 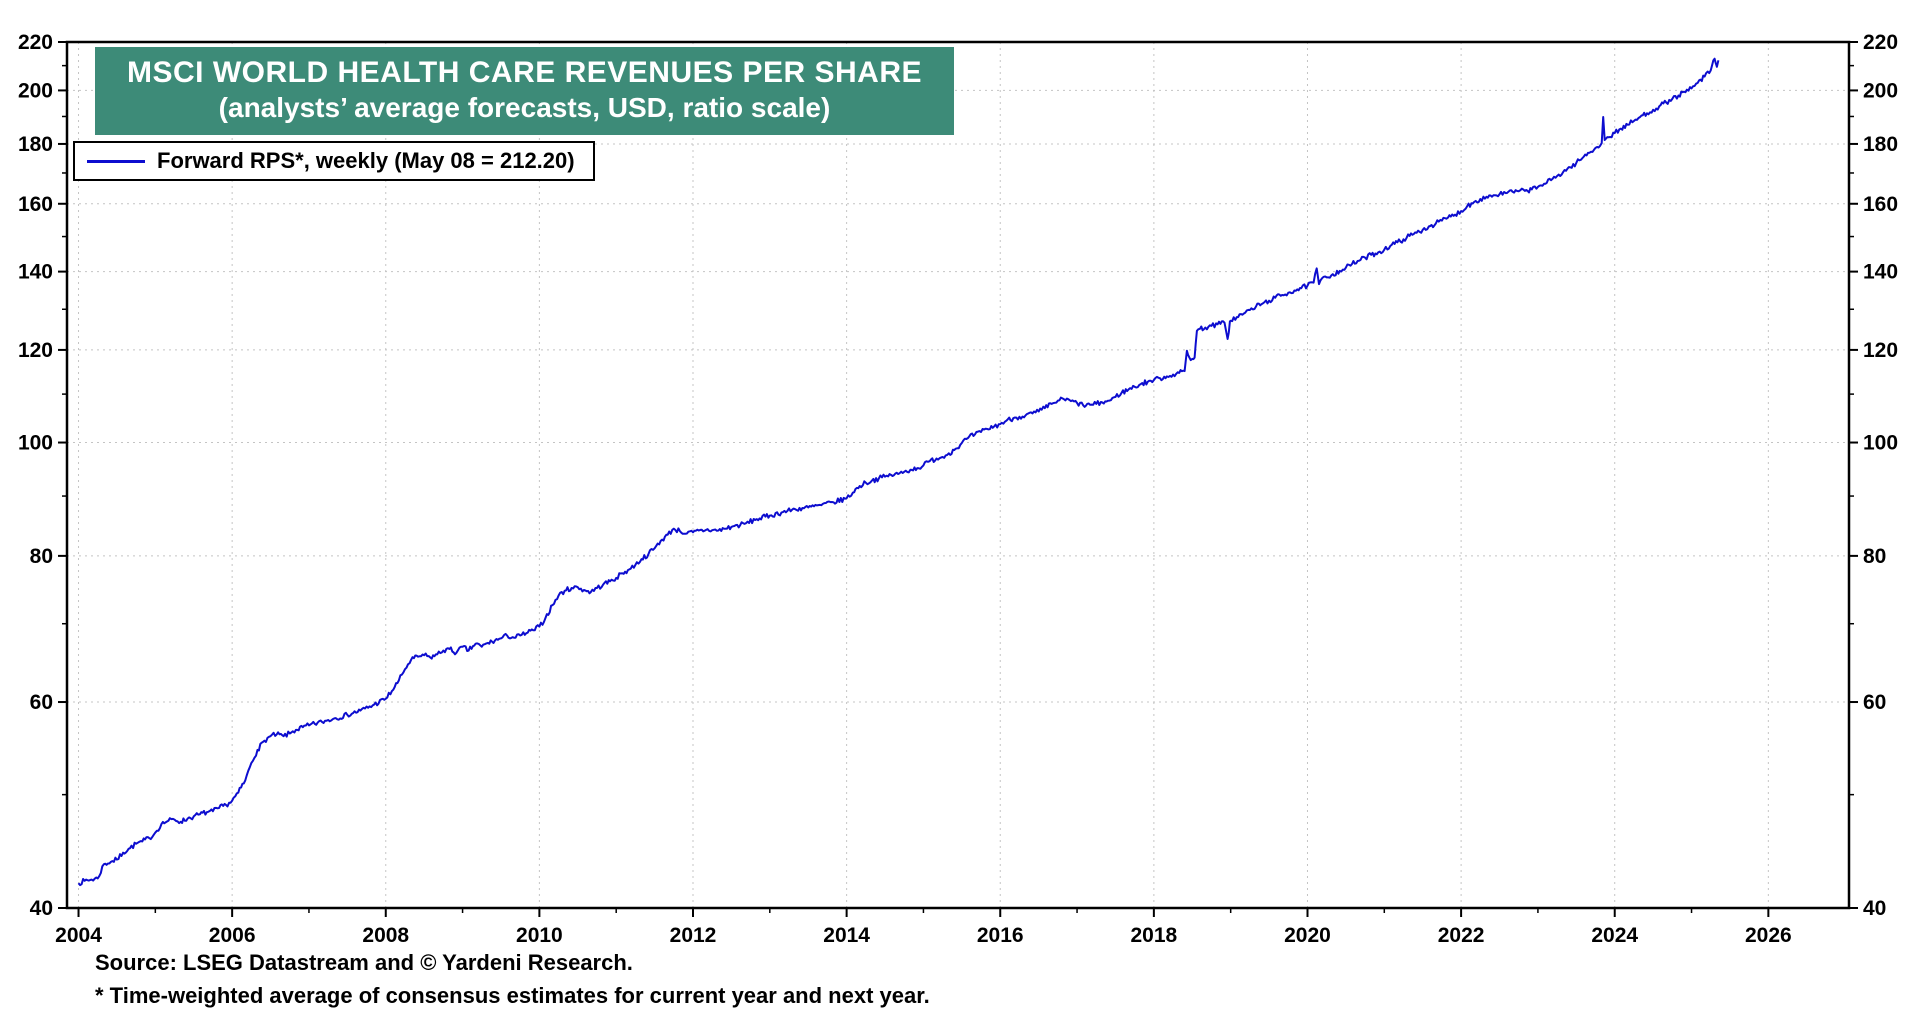 I want to click on svg-text: 2010, so click(x=539, y=935).